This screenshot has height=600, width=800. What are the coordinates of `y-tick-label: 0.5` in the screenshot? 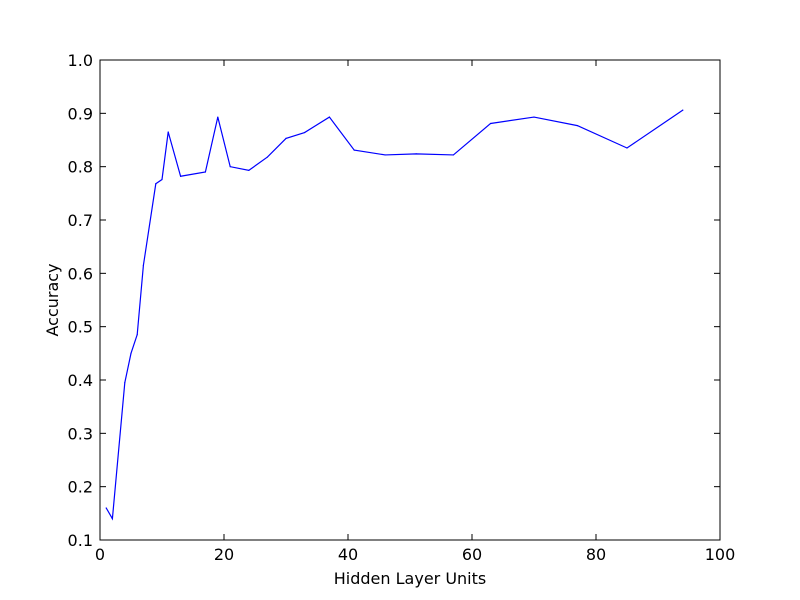 It's located at (80, 327).